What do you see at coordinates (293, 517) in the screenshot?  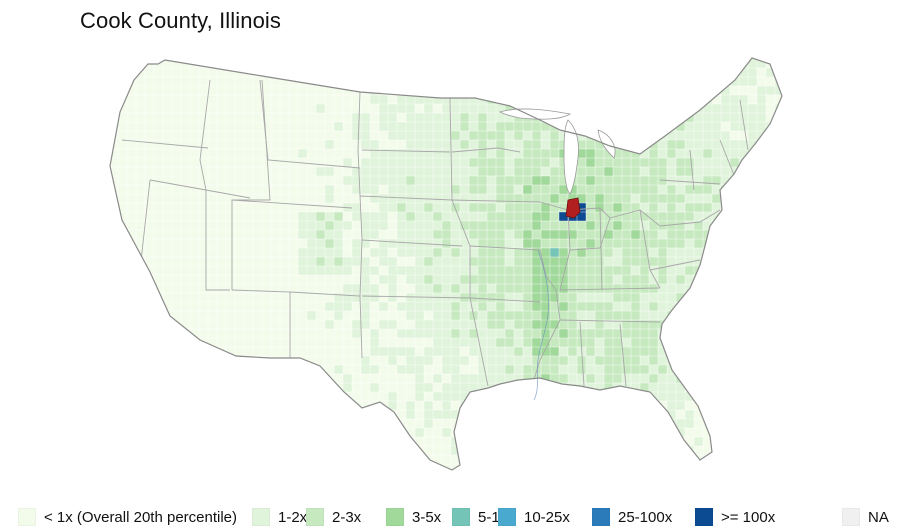 I see `legend-label: 1-2x` at bounding box center [293, 517].